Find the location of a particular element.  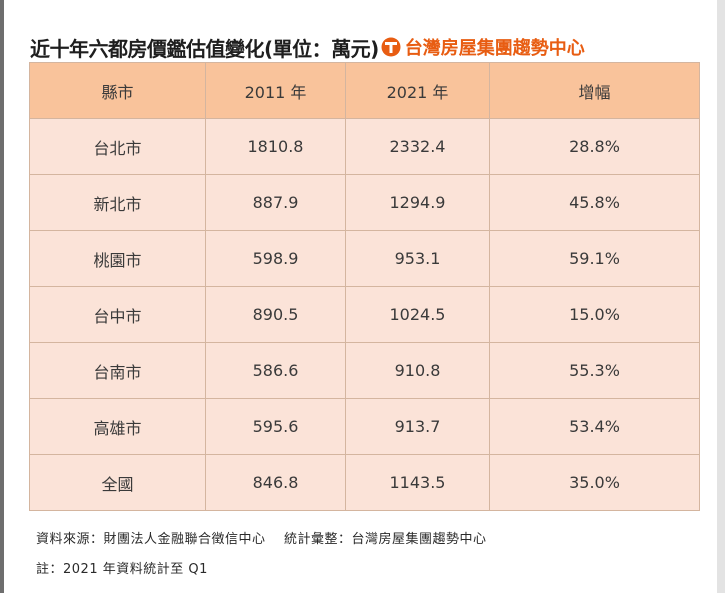

table-row: 台中市 890.5 1024.5 15.0% is located at coordinates (364, 314).